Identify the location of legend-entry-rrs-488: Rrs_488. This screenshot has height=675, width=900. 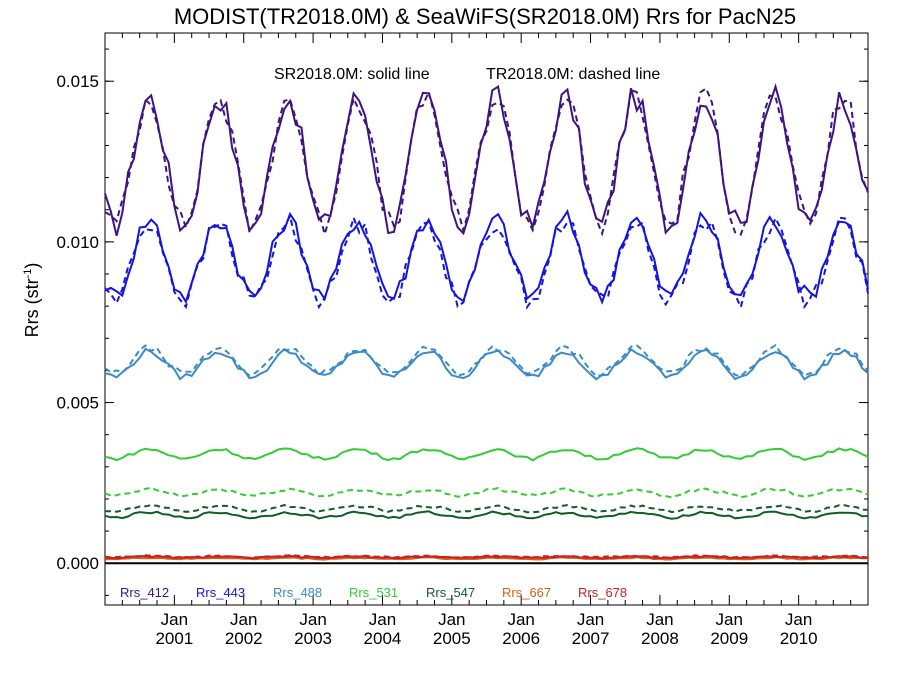
(297, 592).